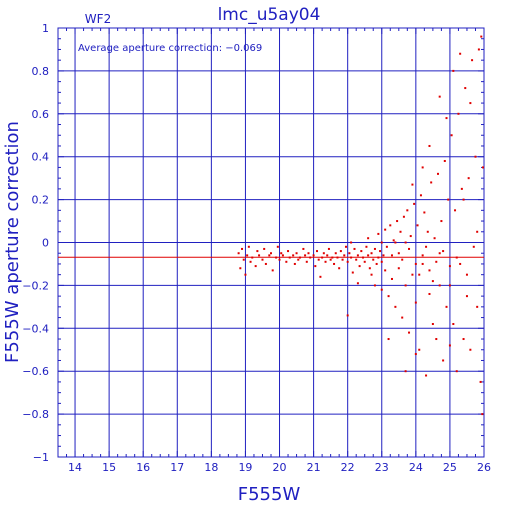  What do you see at coordinates (382, 467) in the screenshot?
I see `x-tick-label: 23` at bounding box center [382, 467].